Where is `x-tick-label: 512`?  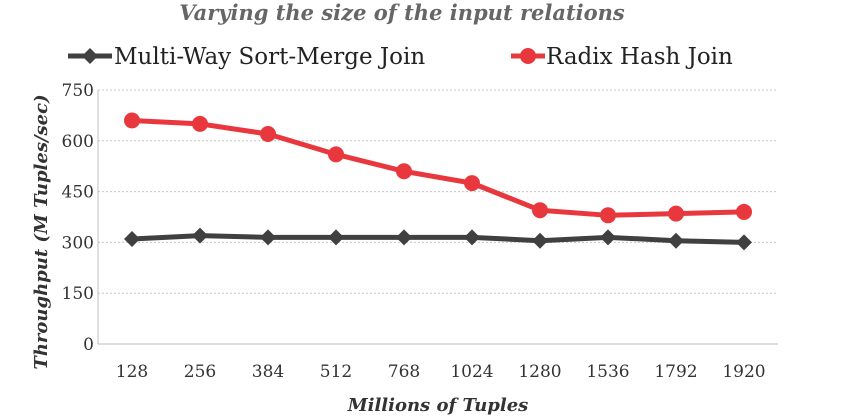 x-tick-label: 512 is located at coordinates (336, 372).